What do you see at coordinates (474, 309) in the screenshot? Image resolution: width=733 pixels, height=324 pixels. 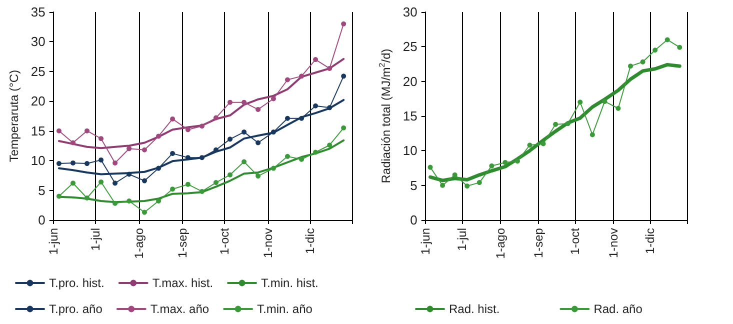 I see `legend-label: Rad. hist.` at bounding box center [474, 309].